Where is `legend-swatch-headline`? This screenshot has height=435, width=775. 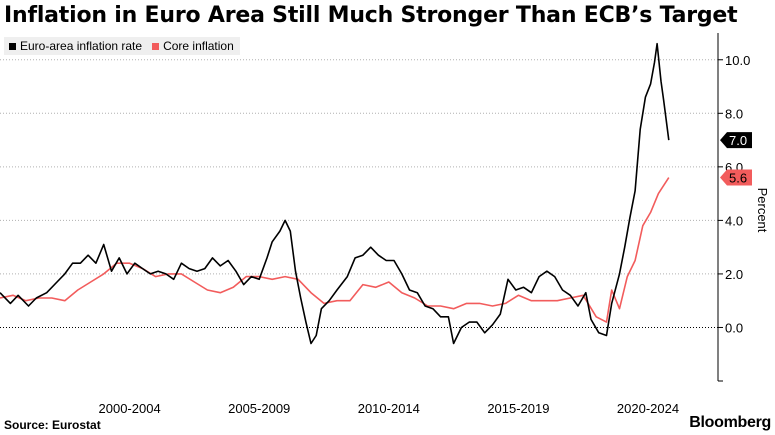
legend-swatch-headline is located at coordinates (12, 46).